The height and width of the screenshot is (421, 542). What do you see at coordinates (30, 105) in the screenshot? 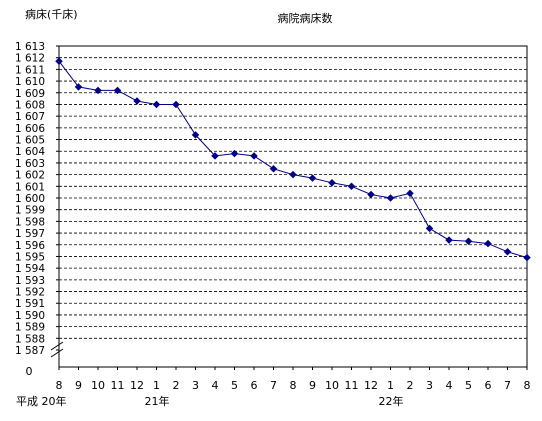
I see `y-tick-label: 1 608` at bounding box center [30, 105].